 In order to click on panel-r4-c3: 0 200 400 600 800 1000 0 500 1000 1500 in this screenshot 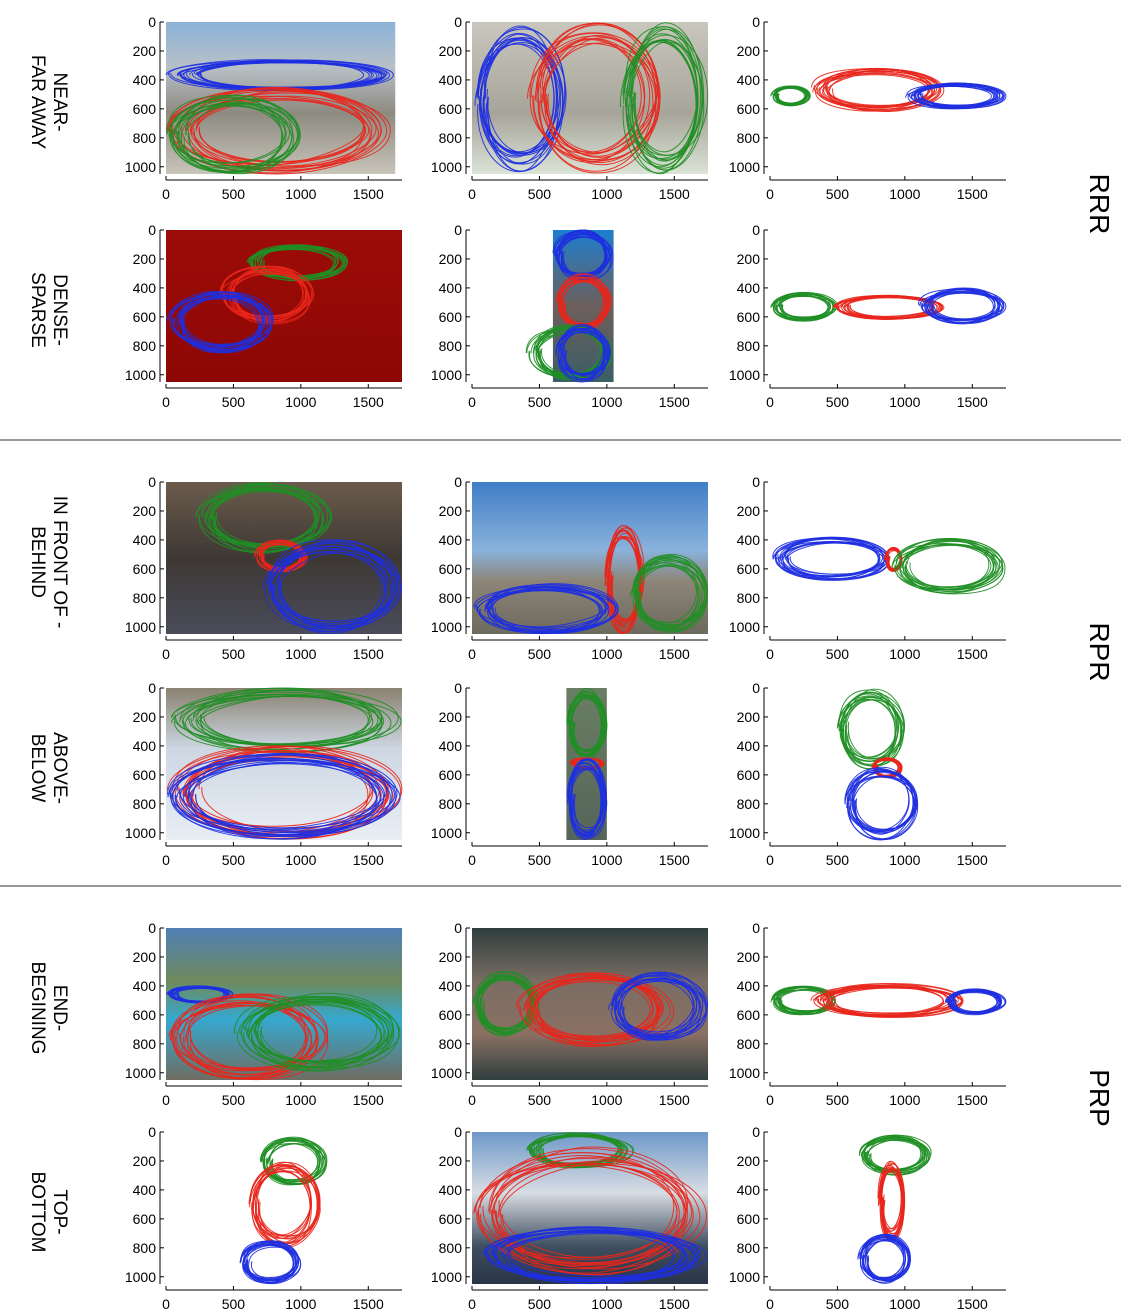, I will do `click(867, 774)`.